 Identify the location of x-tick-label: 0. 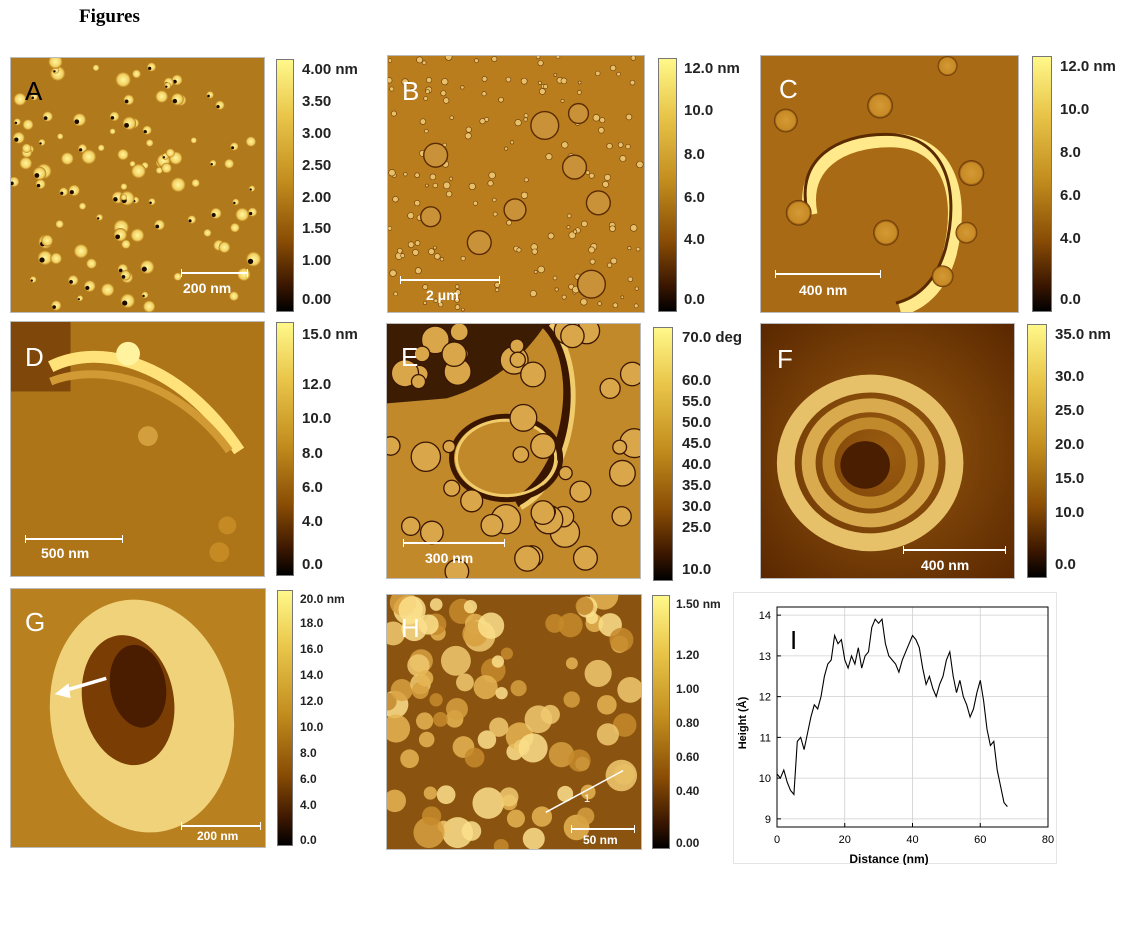
(777, 840).